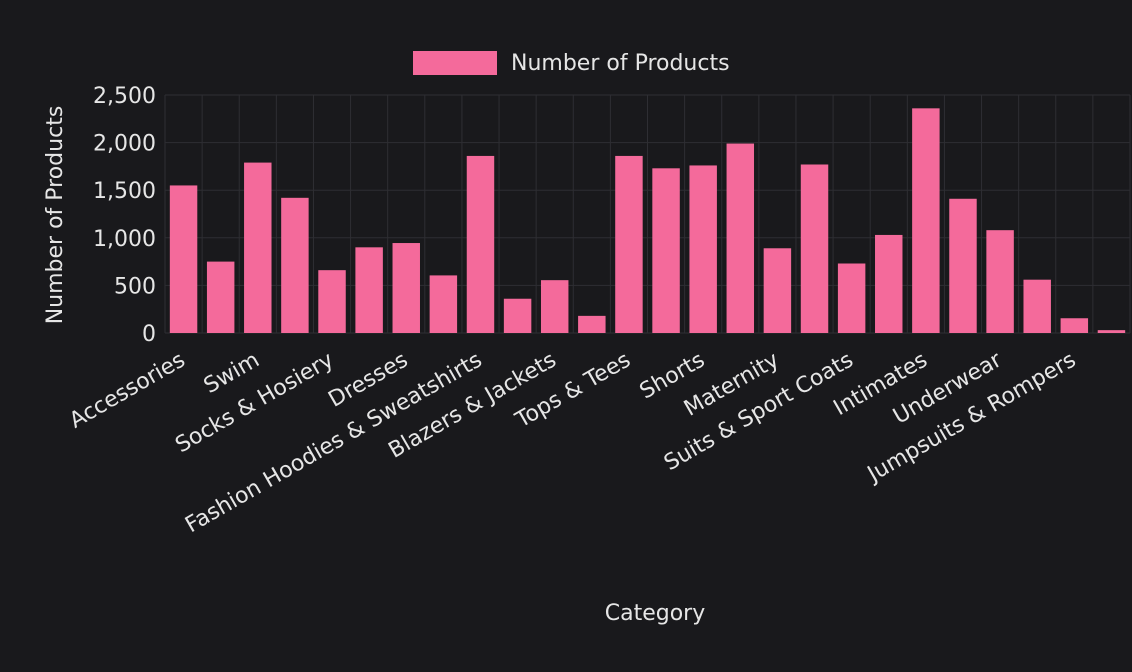 Image resolution: width=1132 pixels, height=672 pixels. What do you see at coordinates (149, 334) in the screenshot?
I see `y-tick-label: 0` at bounding box center [149, 334].